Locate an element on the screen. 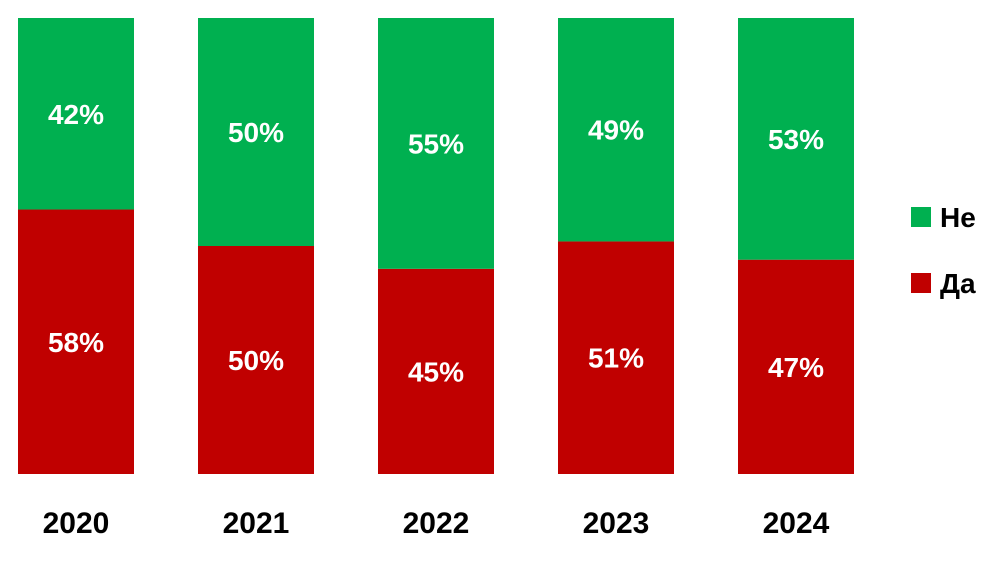 This screenshot has height=561, width=1000. x-tick-label-2022: 2022 is located at coordinates (436, 523).